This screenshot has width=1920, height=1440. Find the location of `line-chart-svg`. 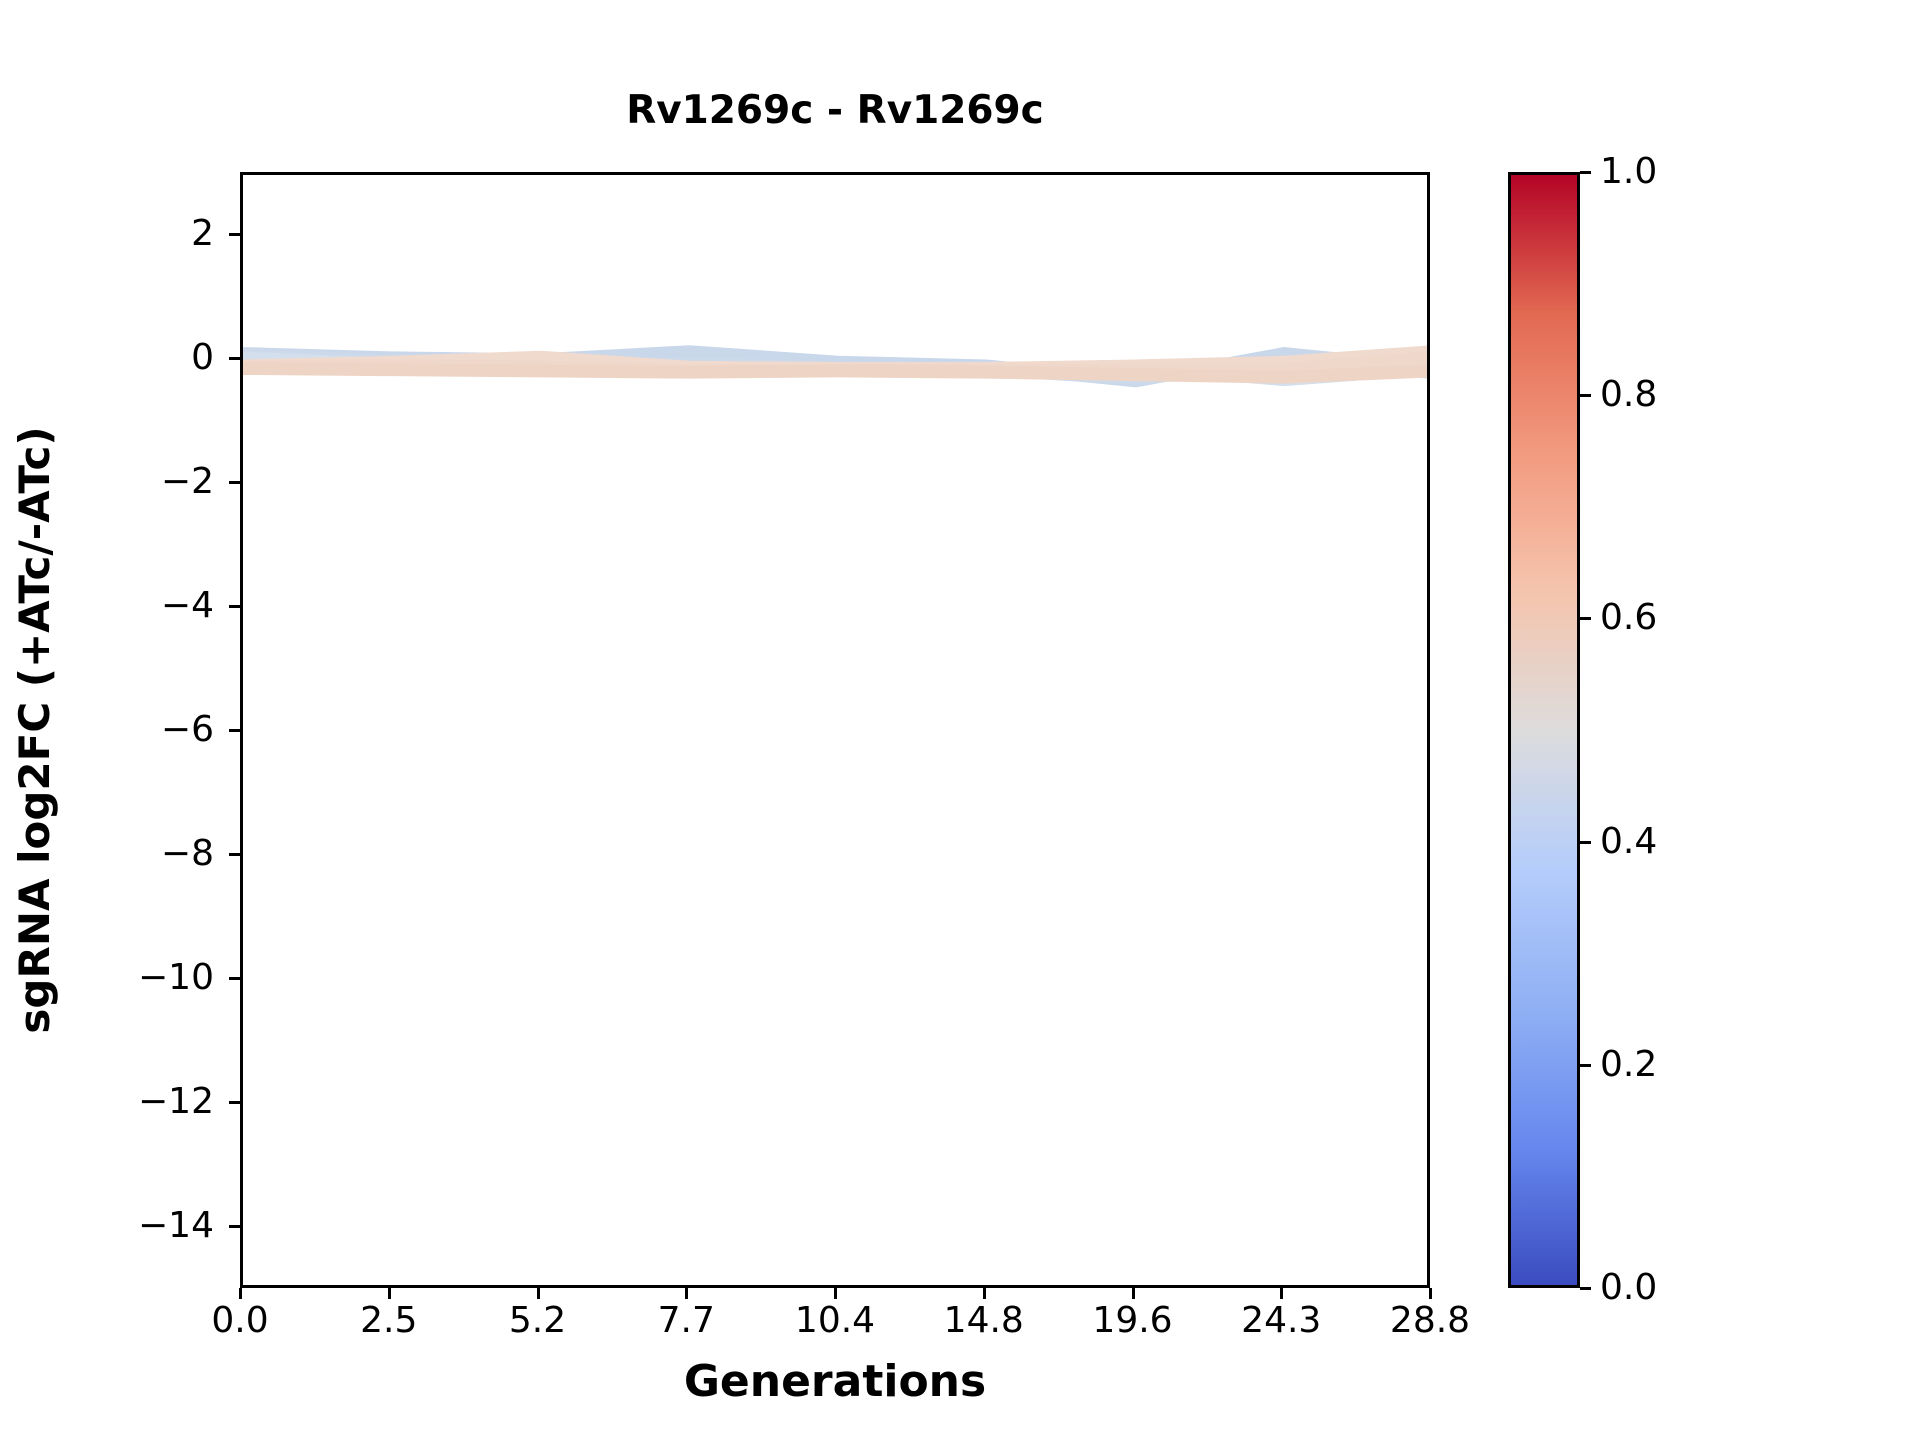

line-chart-svg is located at coordinates (835, 366).